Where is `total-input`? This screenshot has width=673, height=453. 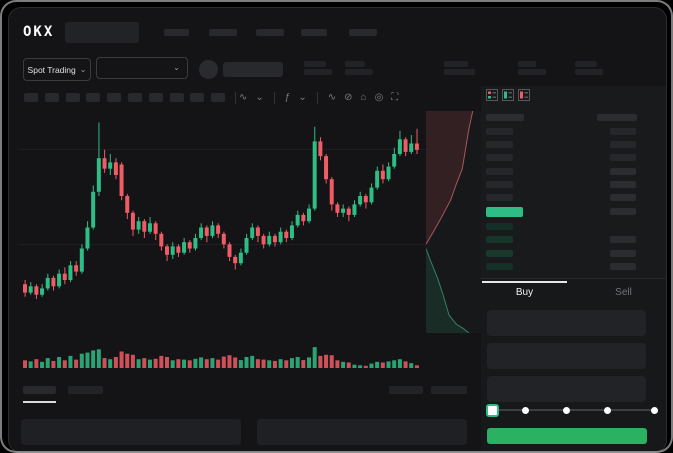
total-input is located at coordinates (566, 389).